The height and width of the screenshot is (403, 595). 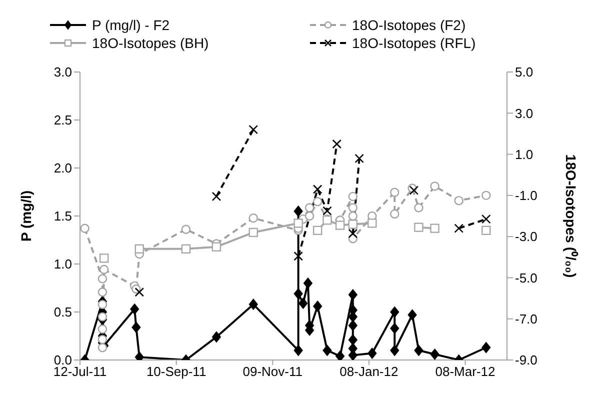 I want to click on legend-label: 18O-Isotopes (RFL), so click(x=414, y=43).